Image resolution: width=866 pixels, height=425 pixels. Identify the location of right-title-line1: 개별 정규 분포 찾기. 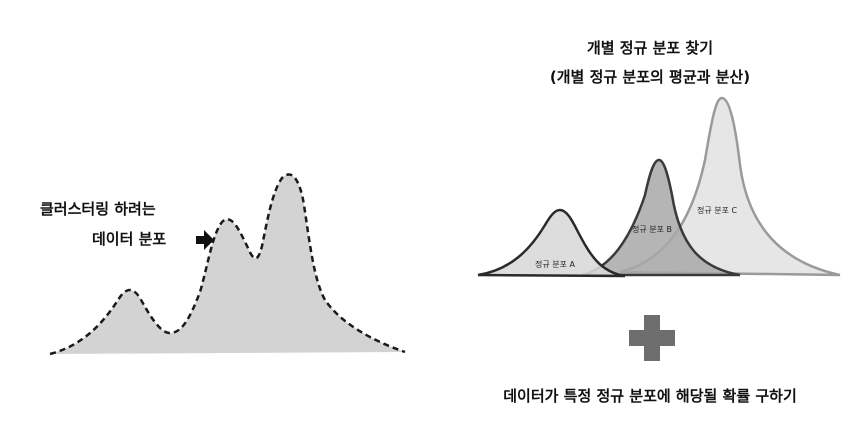
(650, 48).